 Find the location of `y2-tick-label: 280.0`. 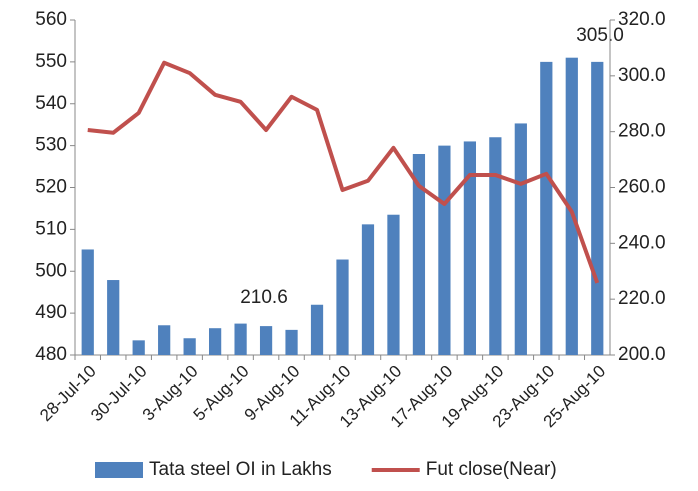

y2-tick-label: 280.0 is located at coordinates (642, 131).